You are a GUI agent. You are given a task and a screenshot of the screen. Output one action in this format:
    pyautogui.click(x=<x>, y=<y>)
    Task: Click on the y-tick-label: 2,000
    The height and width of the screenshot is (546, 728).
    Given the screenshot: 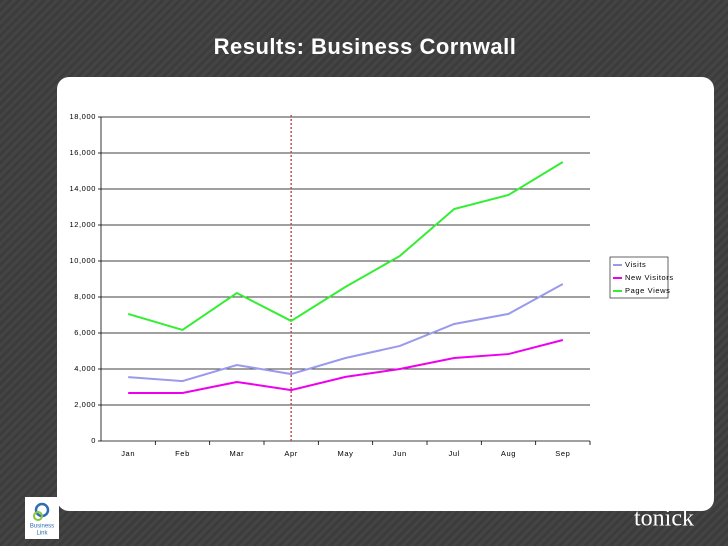 What is the action you would take?
    pyautogui.click(x=85, y=404)
    